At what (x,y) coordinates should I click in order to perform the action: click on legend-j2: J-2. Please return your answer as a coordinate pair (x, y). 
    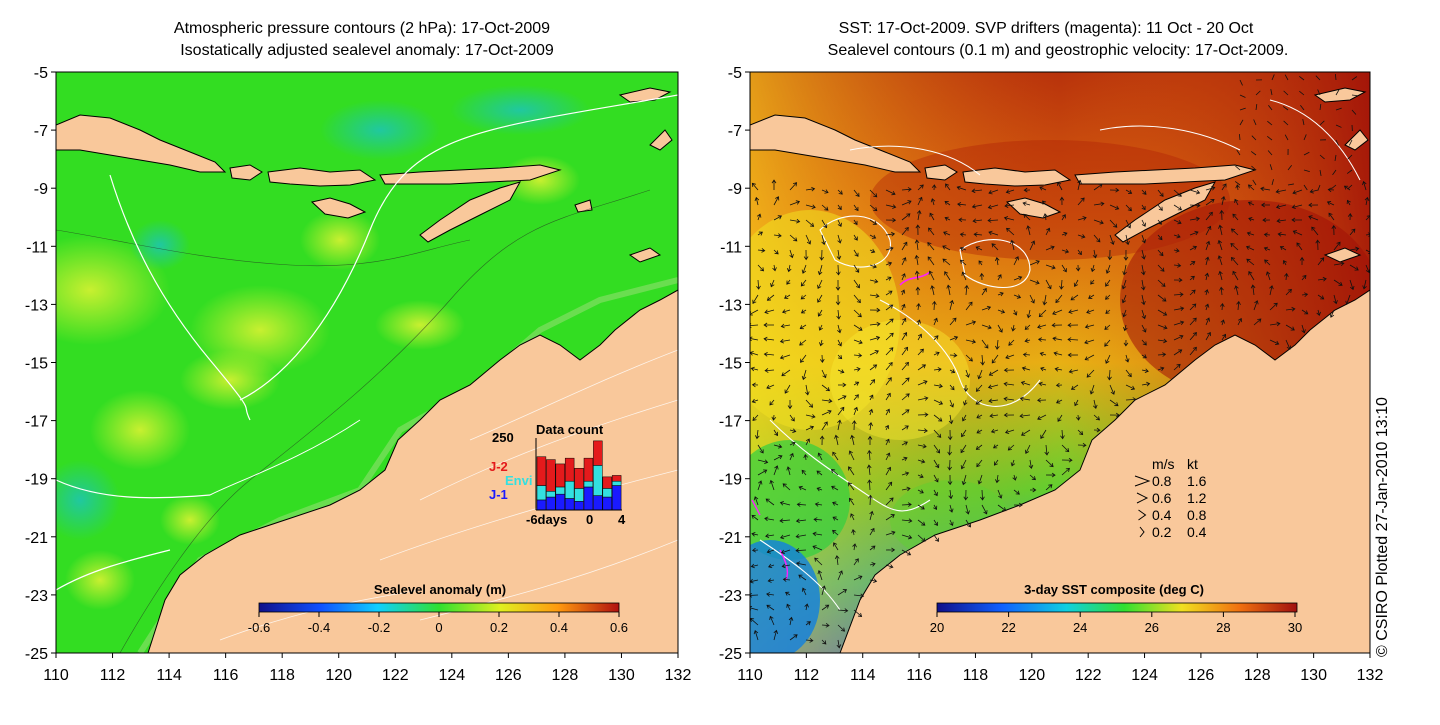
    Looking at the image, I should click on (498, 466).